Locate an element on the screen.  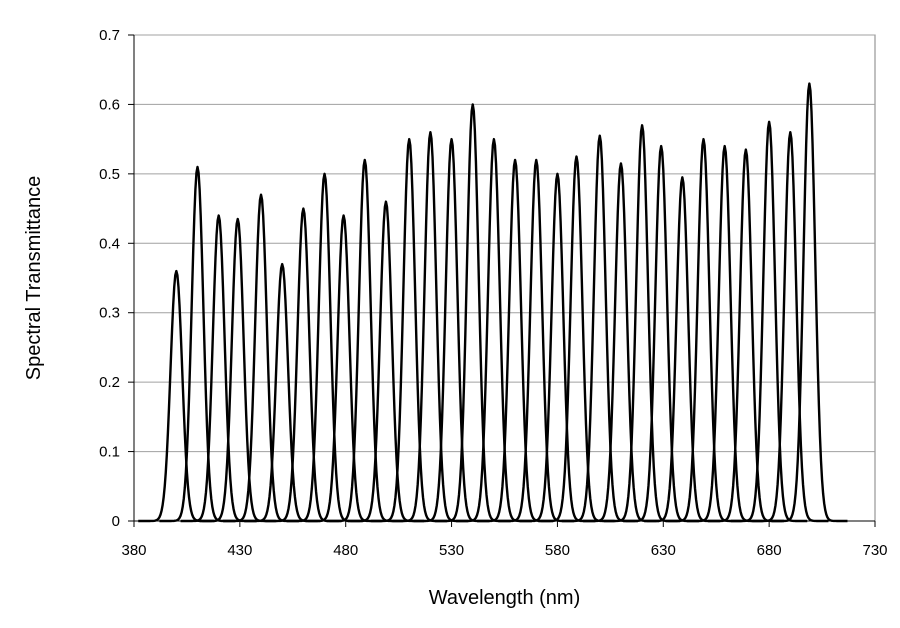
y-tick-label: 0.7 is located at coordinates (109, 35).